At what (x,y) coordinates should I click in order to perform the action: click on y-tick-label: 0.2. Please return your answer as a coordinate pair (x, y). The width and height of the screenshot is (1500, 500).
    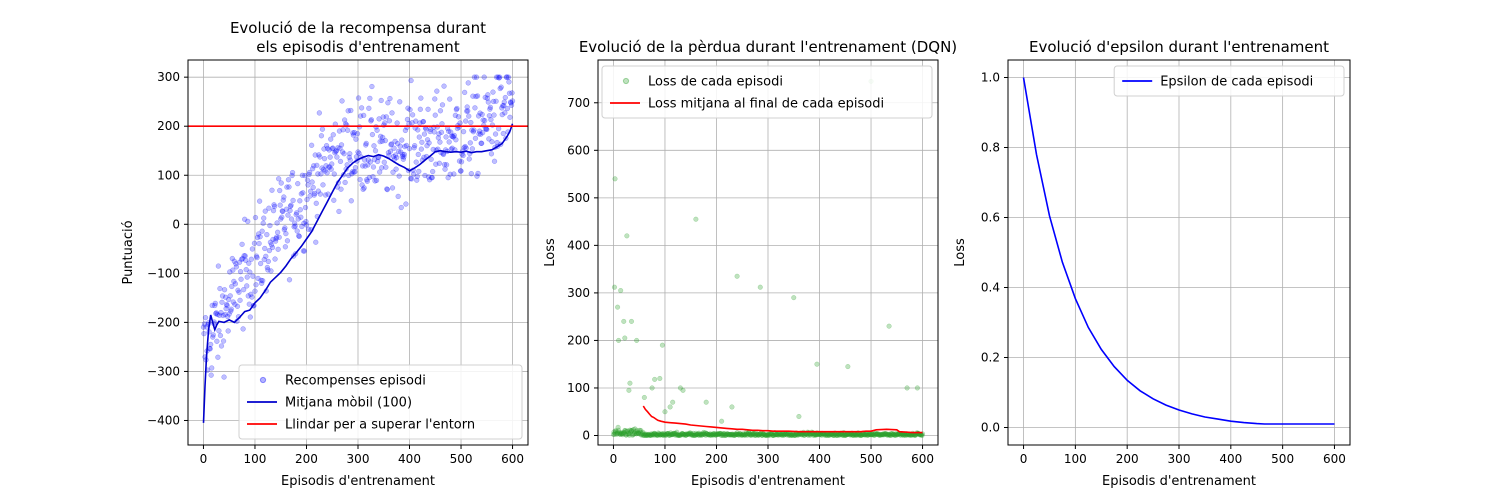
    Looking at the image, I should click on (990, 358).